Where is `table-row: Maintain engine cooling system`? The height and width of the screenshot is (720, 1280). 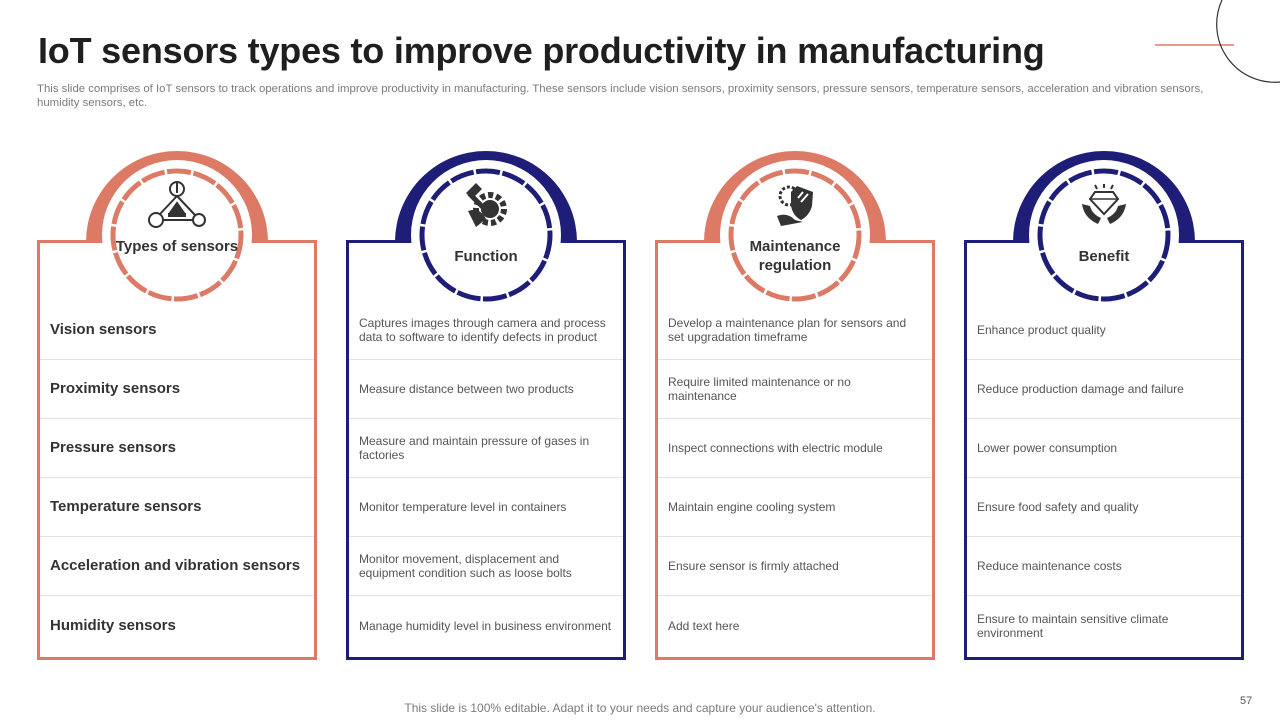 table-row: Maintain engine cooling system is located at coordinates (795, 507).